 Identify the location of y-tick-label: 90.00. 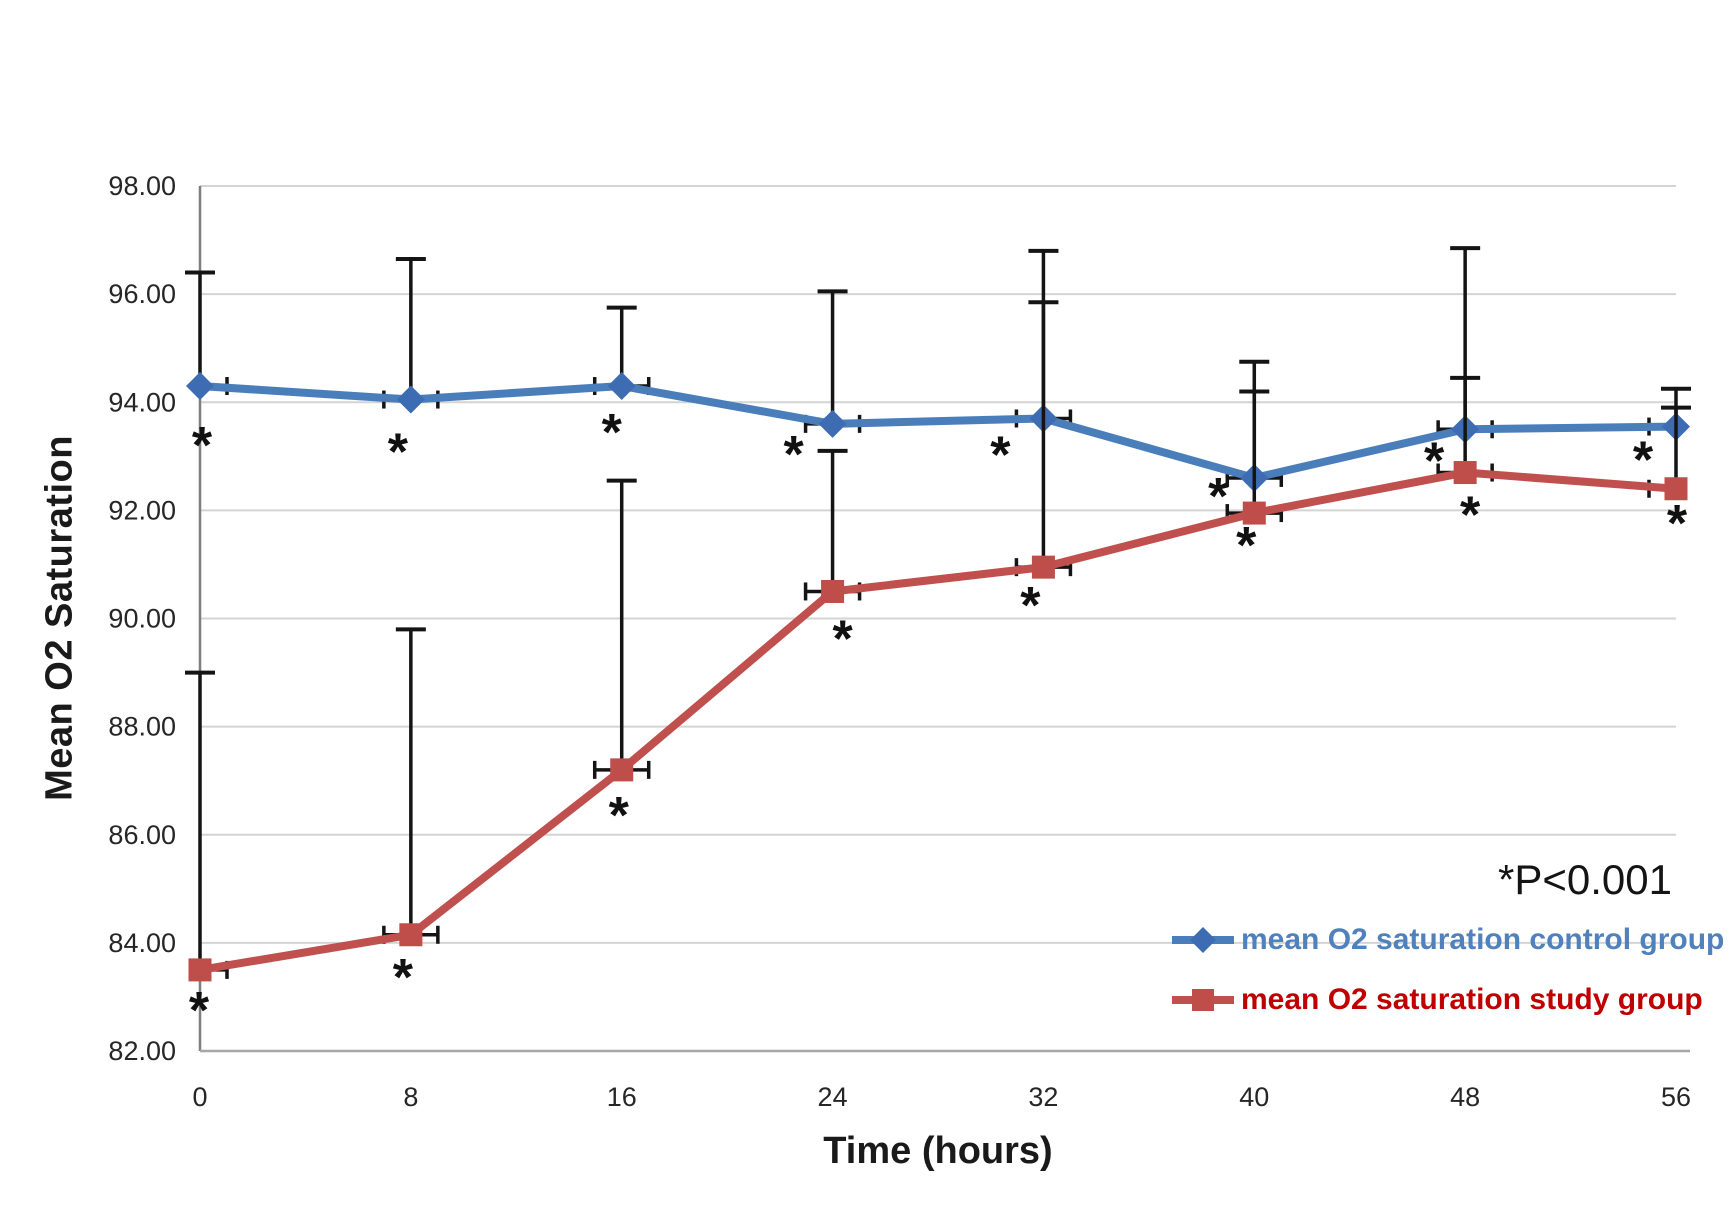
(142, 619).